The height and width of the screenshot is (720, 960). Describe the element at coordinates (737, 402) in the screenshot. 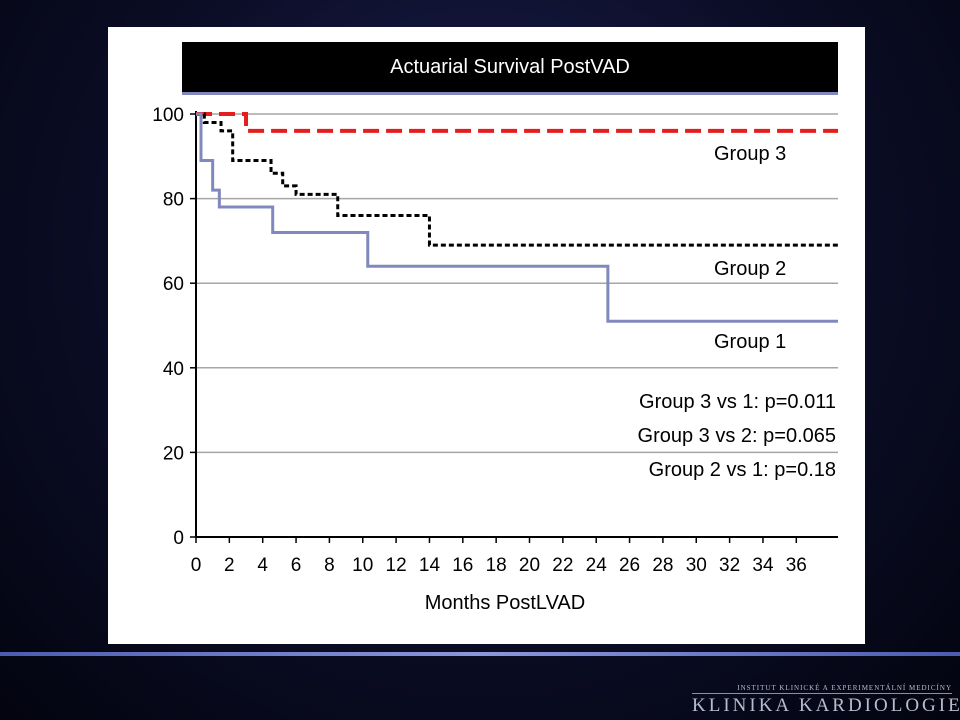

I see `annotation-3-vs-1: Group 3 vs 1: p=0.011` at that location.